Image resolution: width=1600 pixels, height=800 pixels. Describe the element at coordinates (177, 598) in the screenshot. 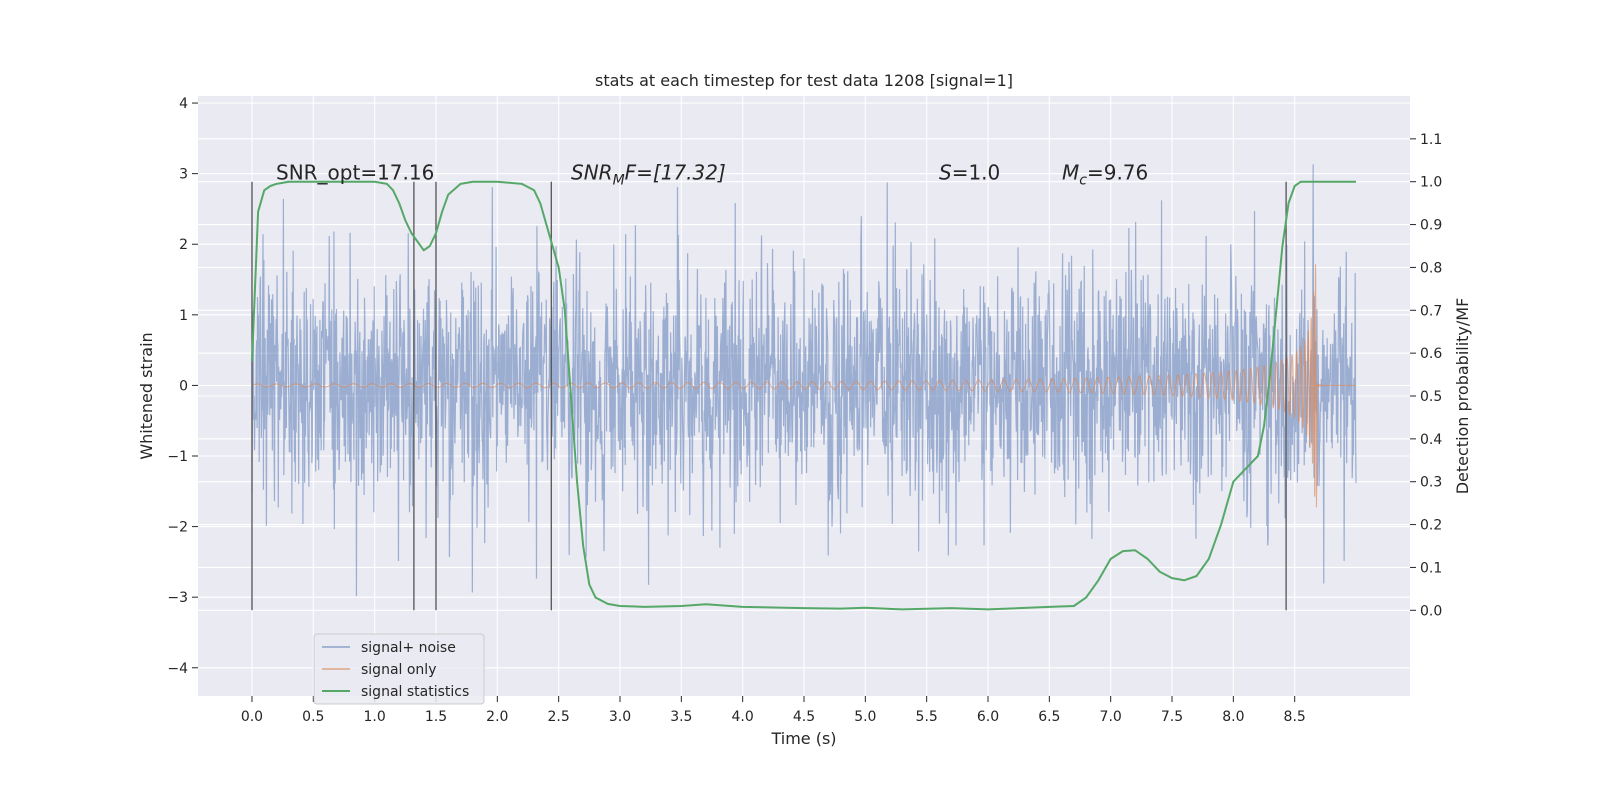

I see `y-left-tick-label: −3` at that location.